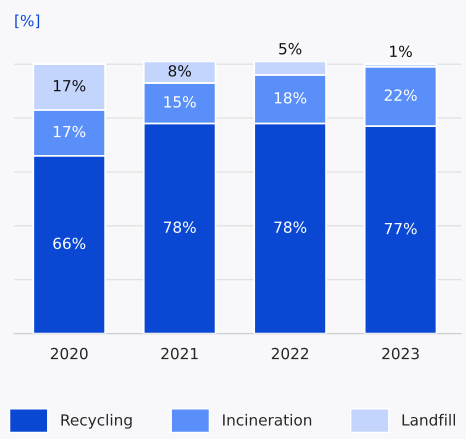  Describe the element at coordinates (179, 71) in the screenshot. I see `data-label: 8%` at that location.